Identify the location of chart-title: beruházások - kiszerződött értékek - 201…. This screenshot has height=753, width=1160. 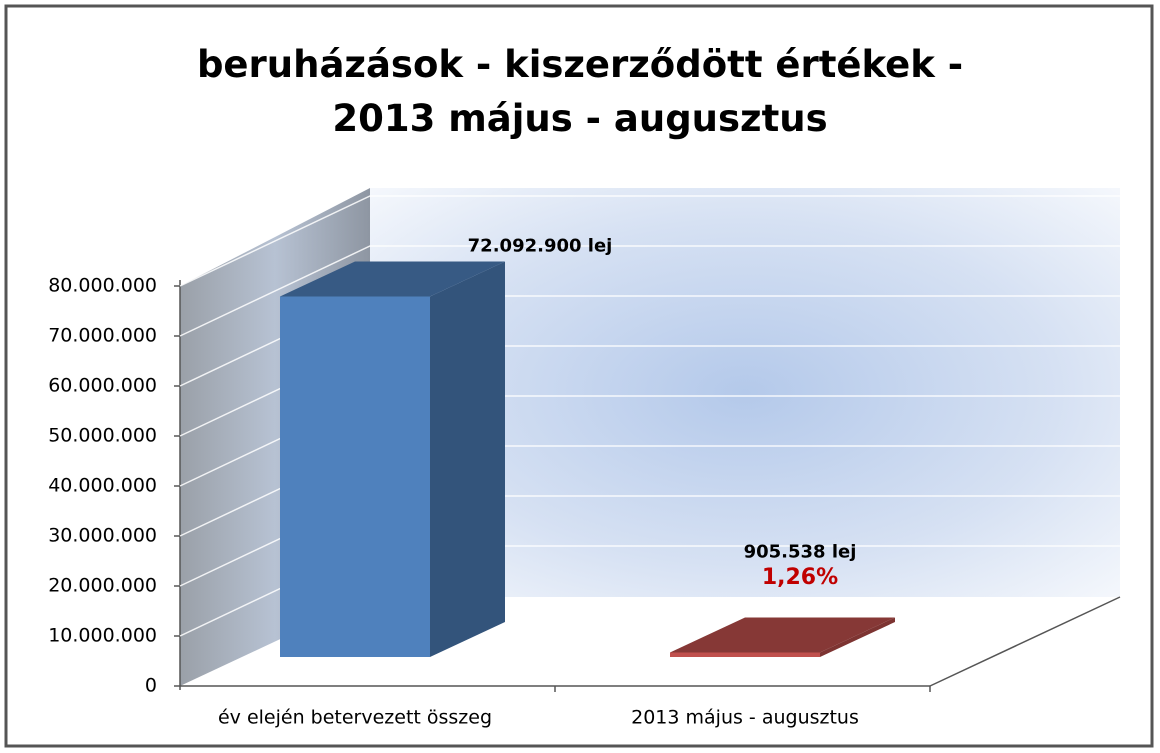
(580, 91).